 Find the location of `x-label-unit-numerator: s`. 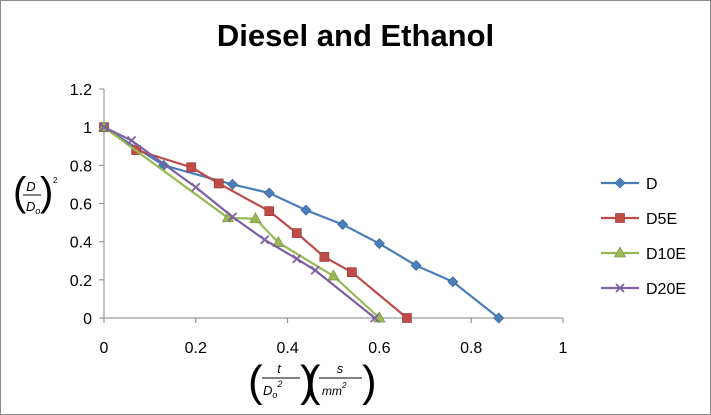

x-label-unit-numerator: s is located at coordinates (340, 368).